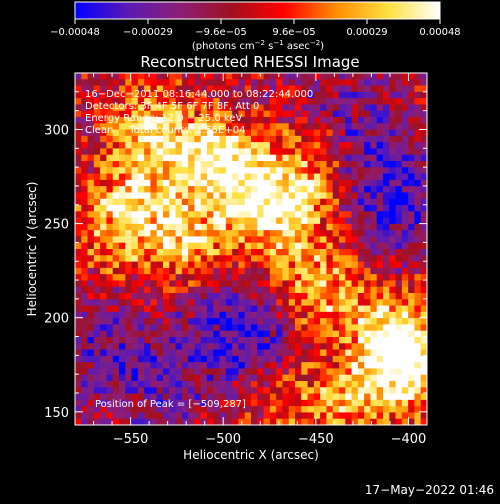 Image resolution: width=500 pixels, height=504 pixels. I want to click on footer-timestamp: 17−May−2022 01:46, so click(429, 490).